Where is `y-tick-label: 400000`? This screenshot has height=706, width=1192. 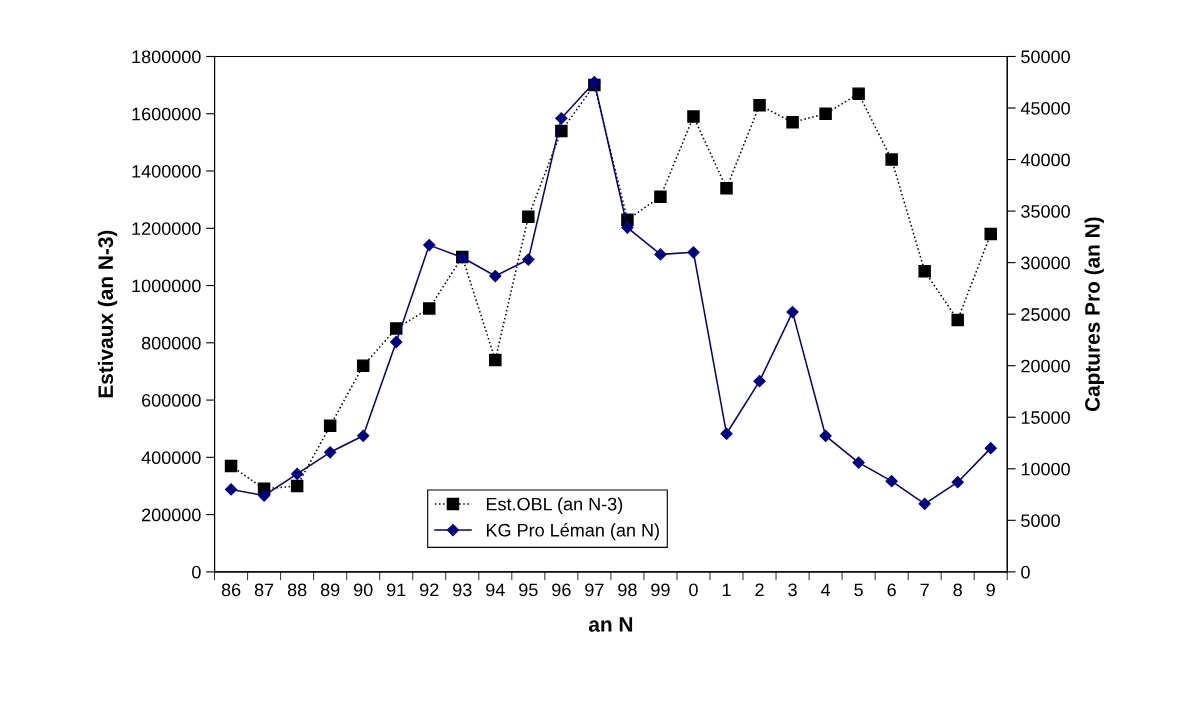
y-tick-label: 400000 is located at coordinates (171, 458).